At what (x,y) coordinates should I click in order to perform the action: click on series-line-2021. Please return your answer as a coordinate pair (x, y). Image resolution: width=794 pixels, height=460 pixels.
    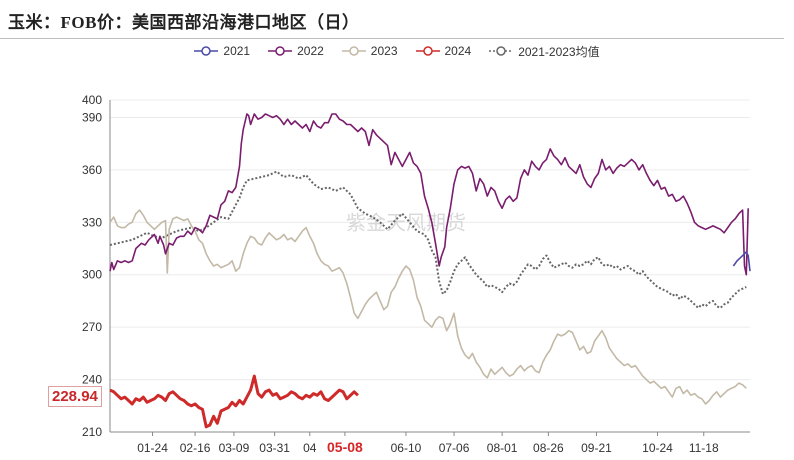
    Looking at the image, I should click on (741, 261).